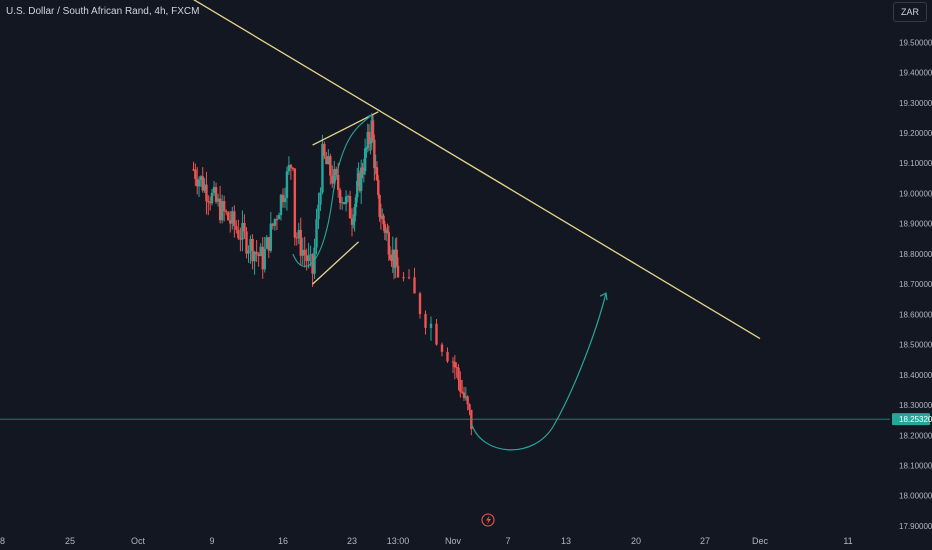 The image size is (932, 550). Describe the element at coordinates (466, 419) in the screenshot. I see `current-price-tag: 18.25320` at that location.